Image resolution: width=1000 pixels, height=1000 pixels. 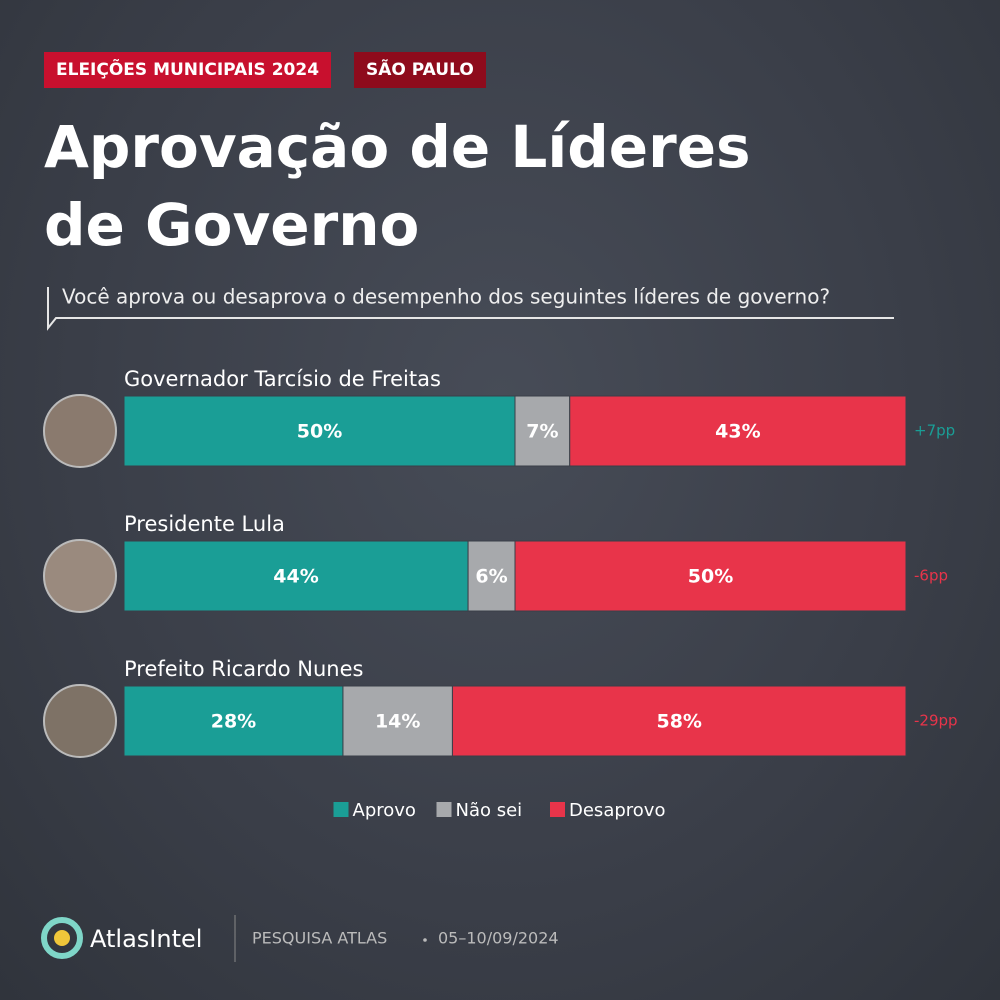 I want to click on legend-label: Não sei, so click(x=489, y=810).